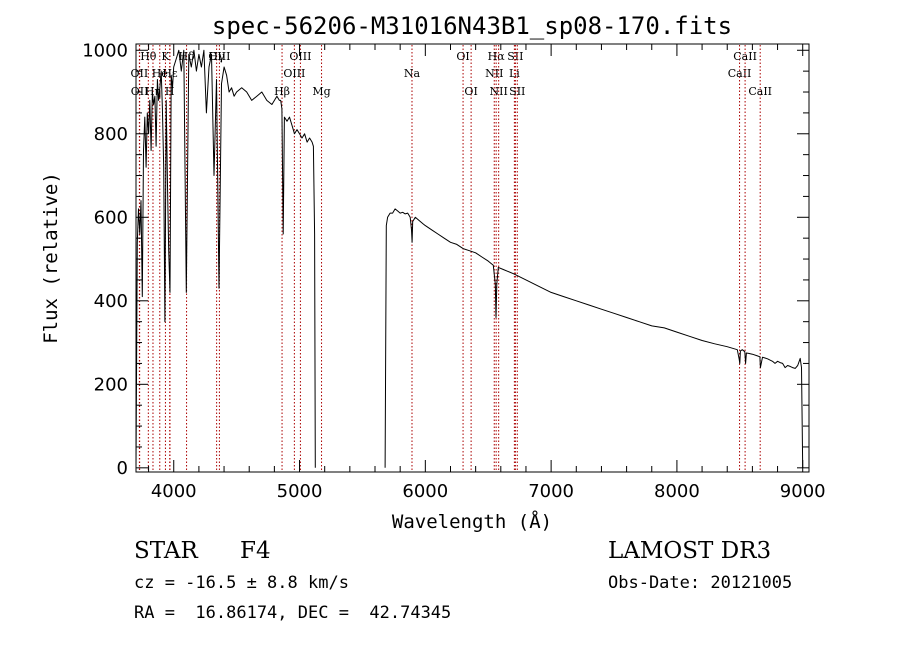 Image resolution: width=900 pixels, height=649 pixels. I want to click on line-marker-label-11: Hβ, so click(282, 91).